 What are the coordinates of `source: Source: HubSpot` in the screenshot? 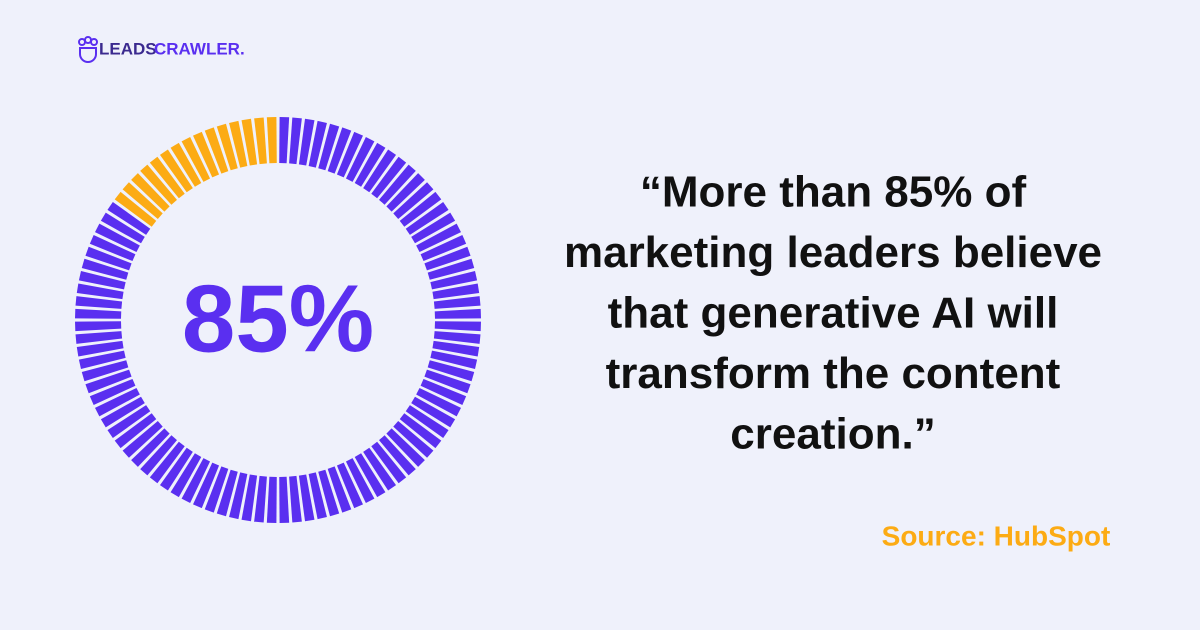 It's located at (996, 535).